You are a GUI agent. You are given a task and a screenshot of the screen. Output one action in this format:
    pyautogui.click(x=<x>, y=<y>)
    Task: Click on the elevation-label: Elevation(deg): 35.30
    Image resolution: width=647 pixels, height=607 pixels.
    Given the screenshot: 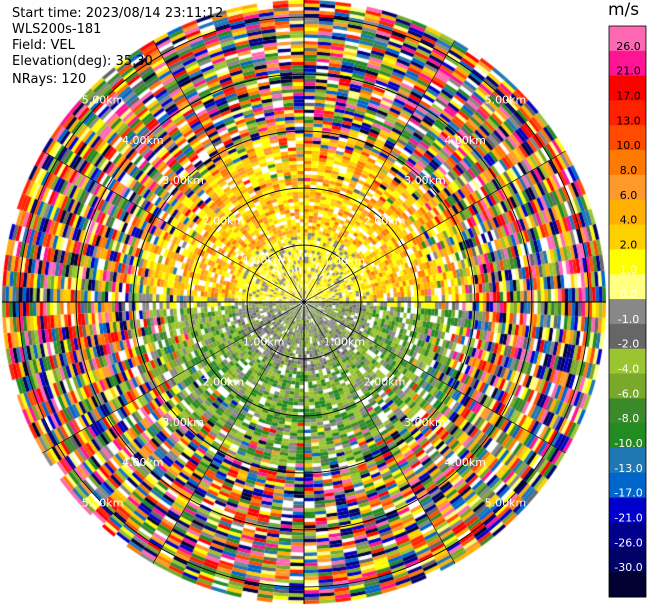 What is the action you would take?
    pyautogui.click(x=82, y=61)
    